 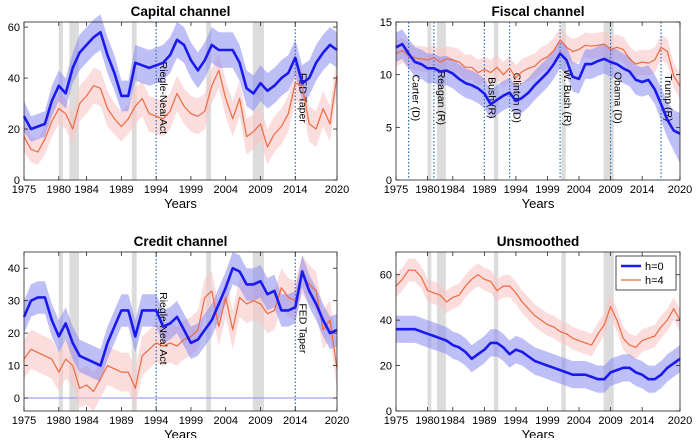 I want to click on confidence-band-h4, so click(x=180, y=108).